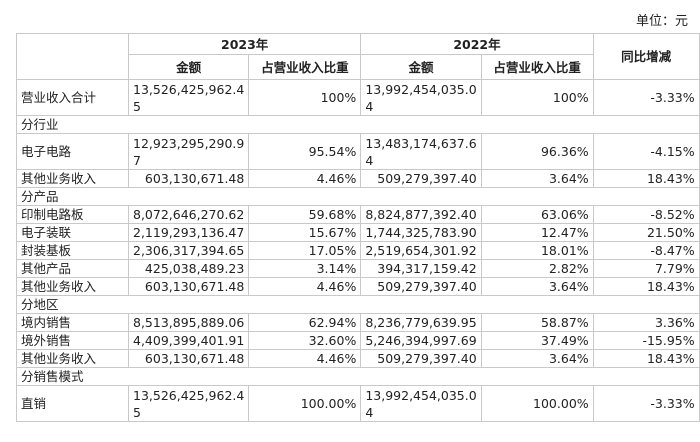 This screenshot has height=442, width=700. I want to click on ratio-2023: 62.94%, so click(305, 322).